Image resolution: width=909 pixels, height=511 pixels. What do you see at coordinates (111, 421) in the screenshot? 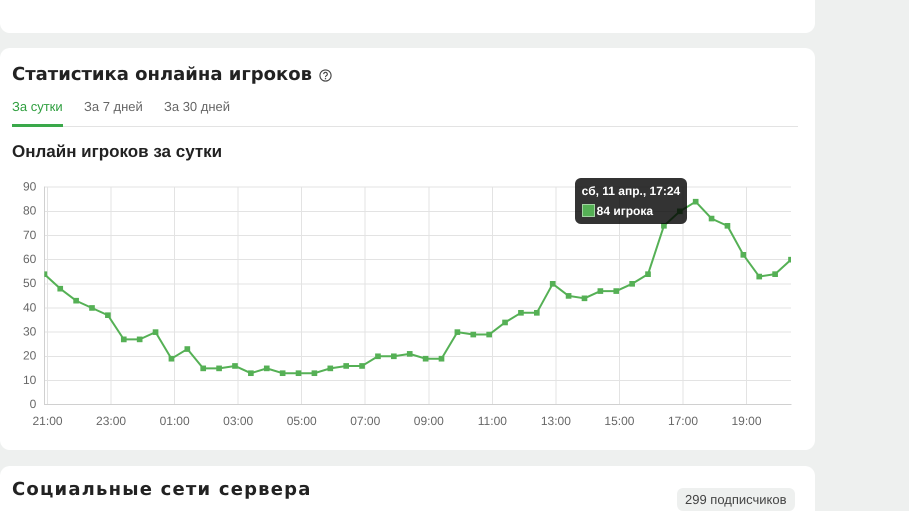
I see `x-tick-label: 23:00` at bounding box center [111, 421].